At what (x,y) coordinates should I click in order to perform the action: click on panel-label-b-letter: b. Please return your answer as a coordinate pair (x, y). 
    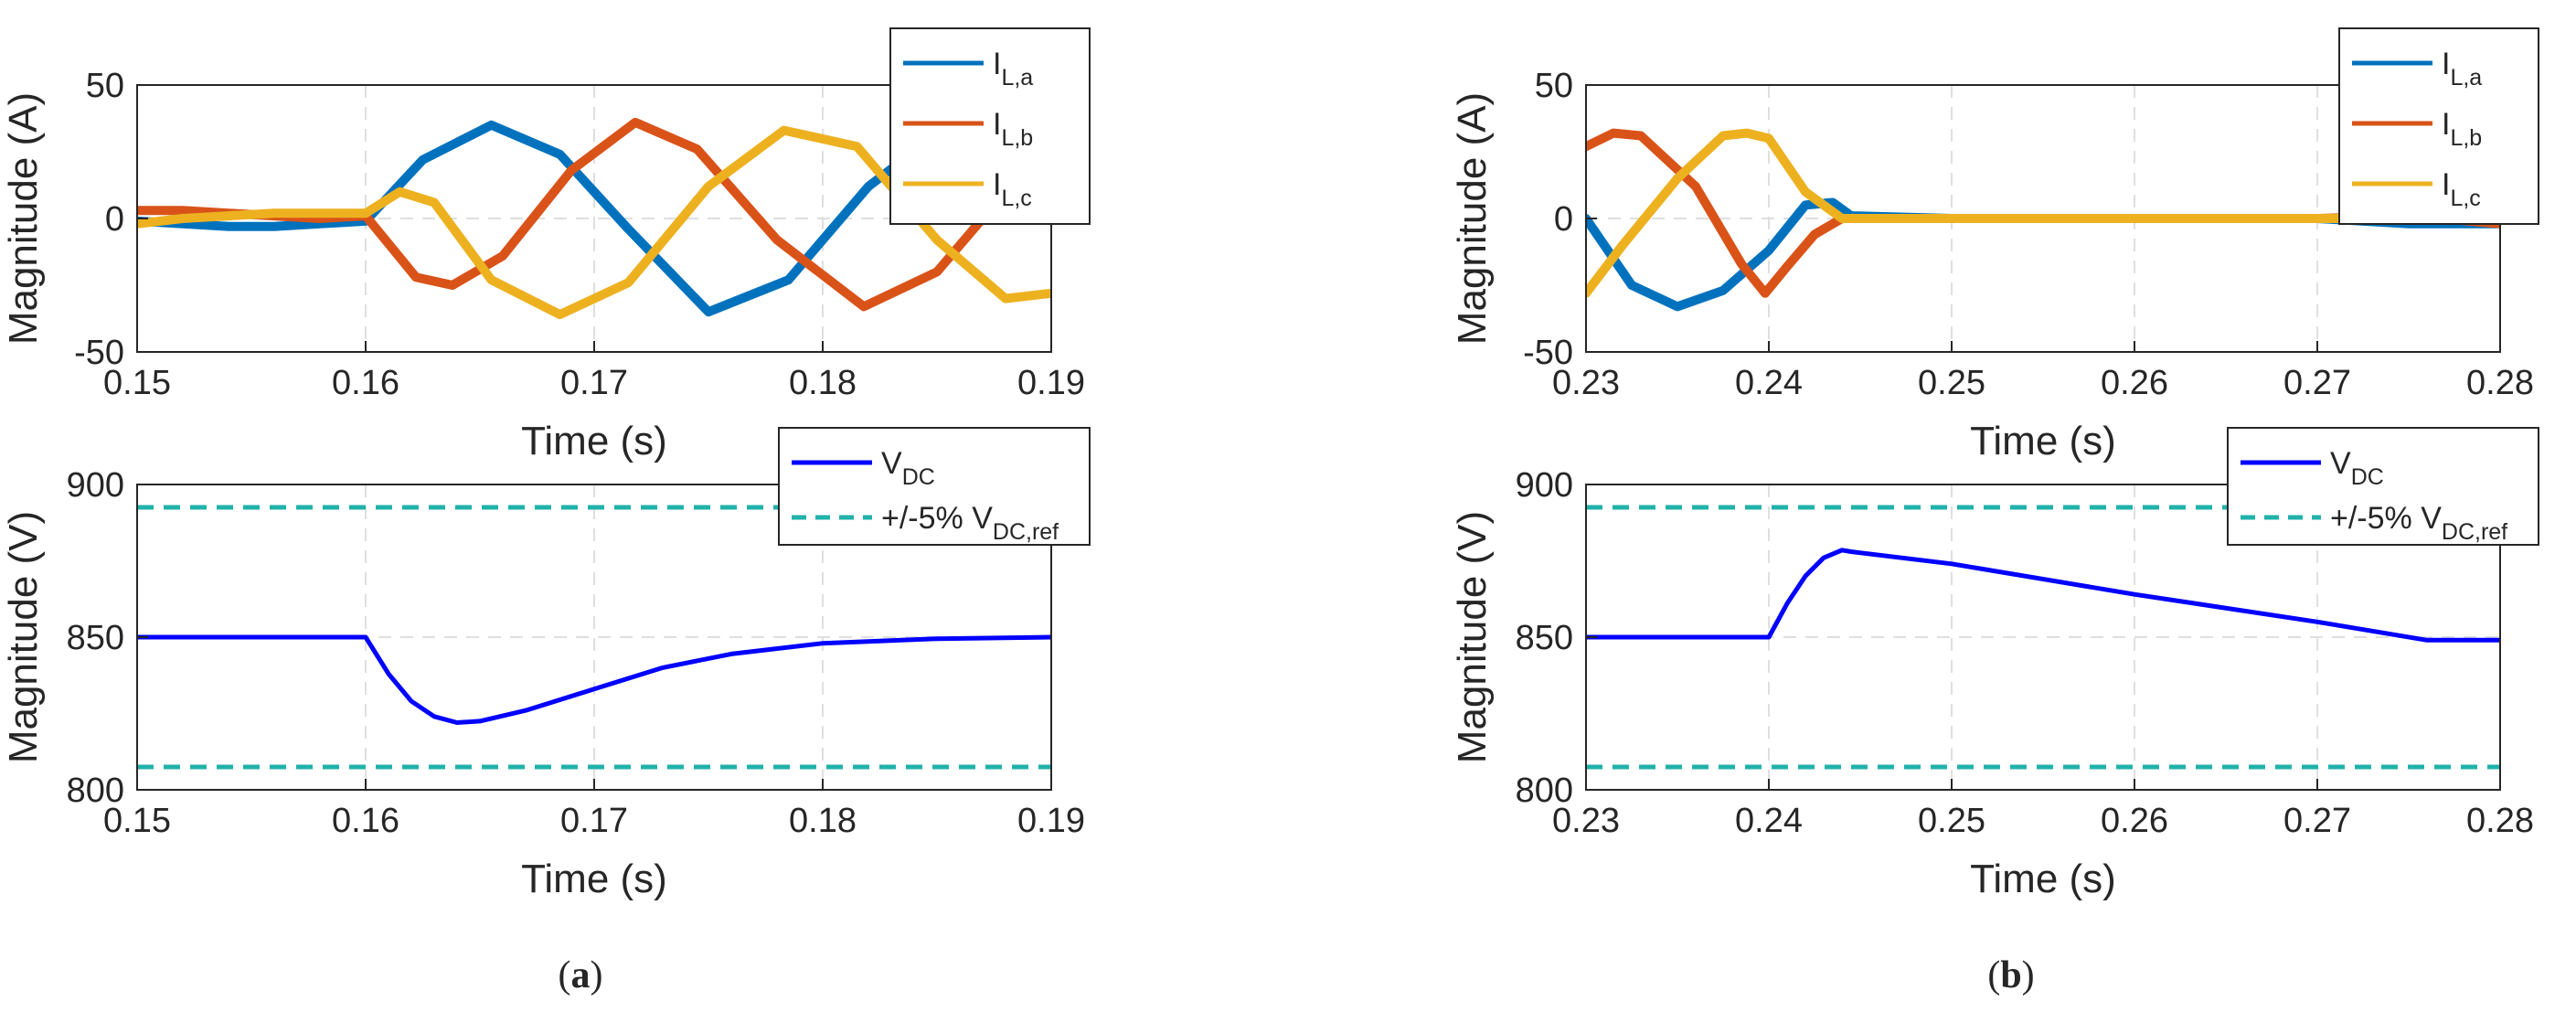
    Looking at the image, I should click on (2010, 975).